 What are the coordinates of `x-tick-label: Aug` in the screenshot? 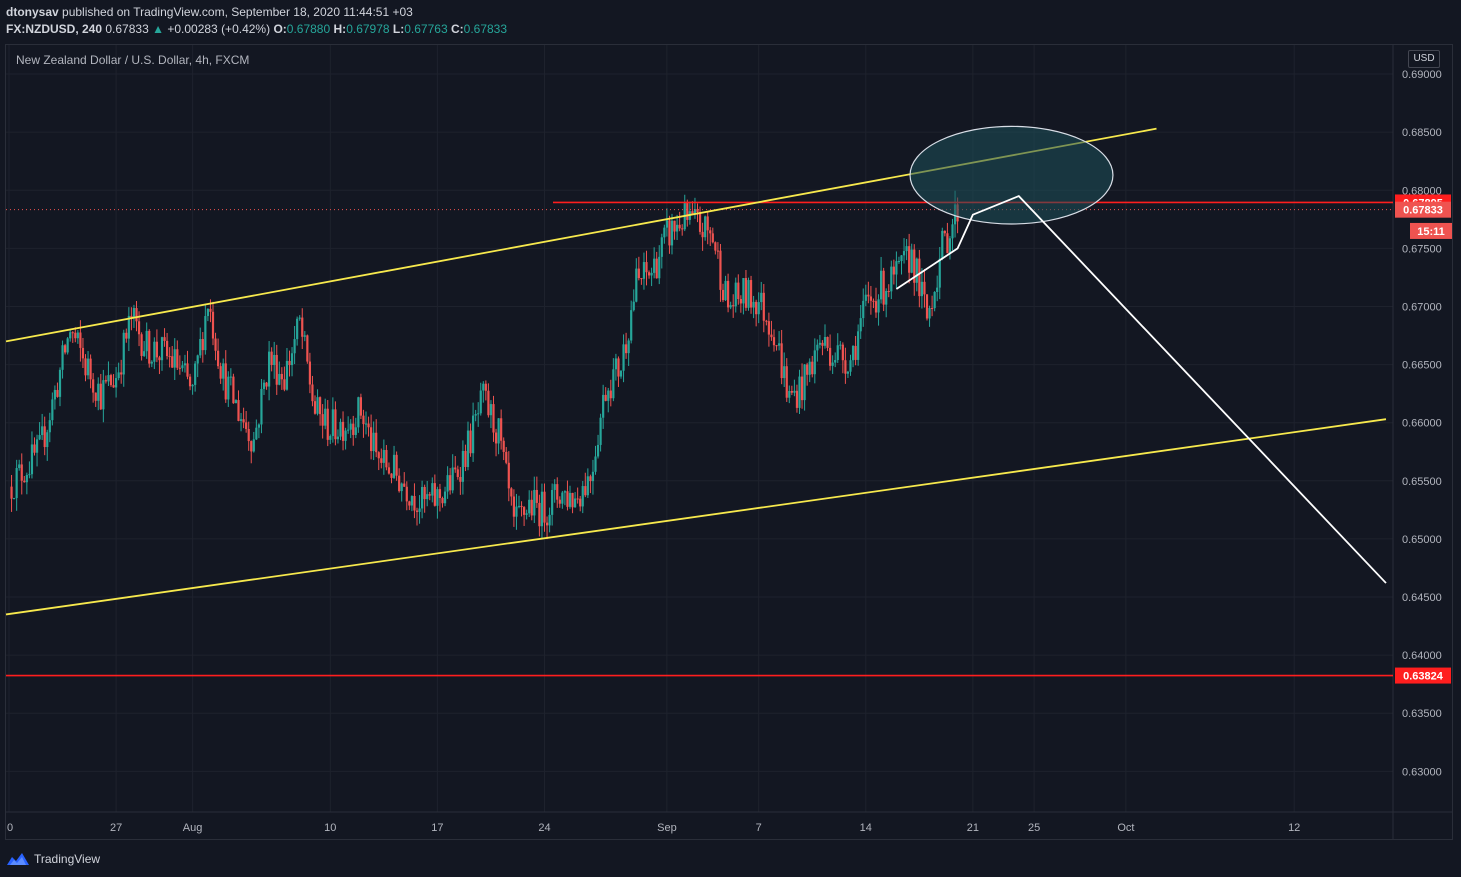 It's located at (193, 828).